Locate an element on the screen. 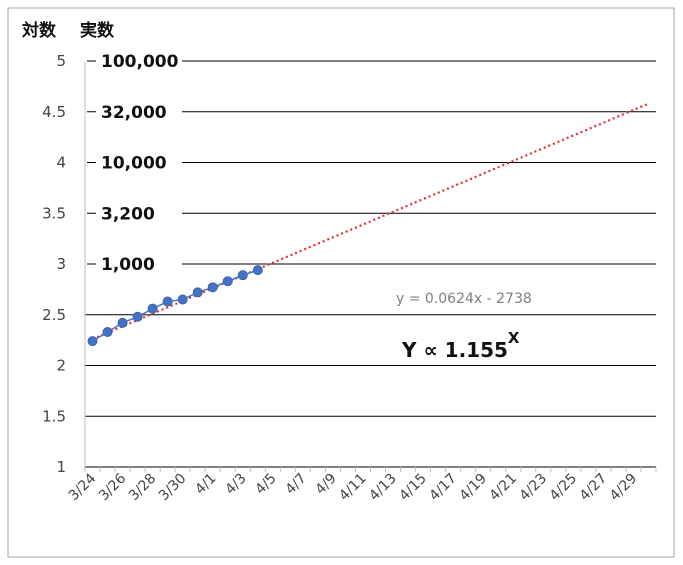  y-tick-label: 1 is located at coordinates (61, 467).